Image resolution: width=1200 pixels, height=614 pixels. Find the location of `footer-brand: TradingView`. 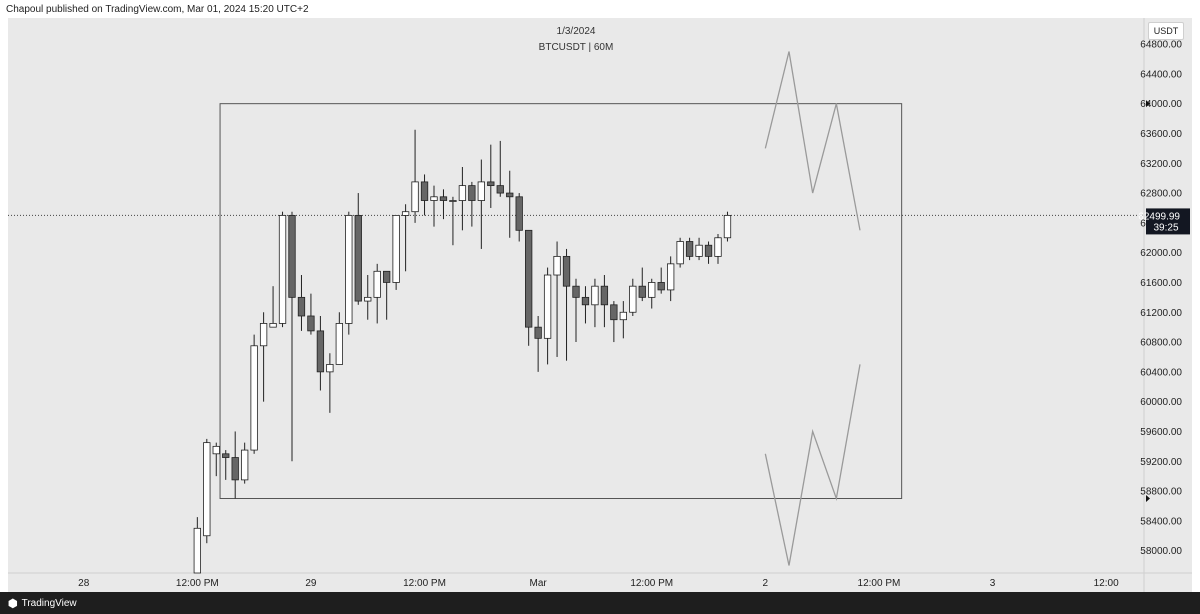

footer-brand: TradingView is located at coordinates (49, 603).